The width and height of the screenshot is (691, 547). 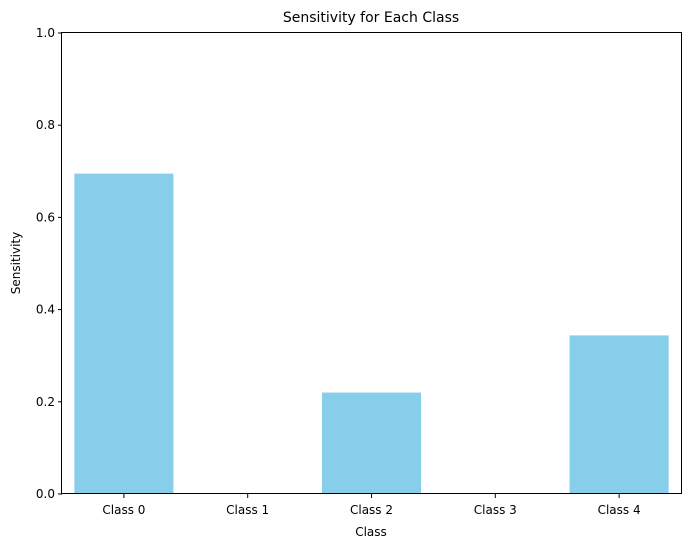 I want to click on x-tick-label: Class 4, so click(x=619, y=510).